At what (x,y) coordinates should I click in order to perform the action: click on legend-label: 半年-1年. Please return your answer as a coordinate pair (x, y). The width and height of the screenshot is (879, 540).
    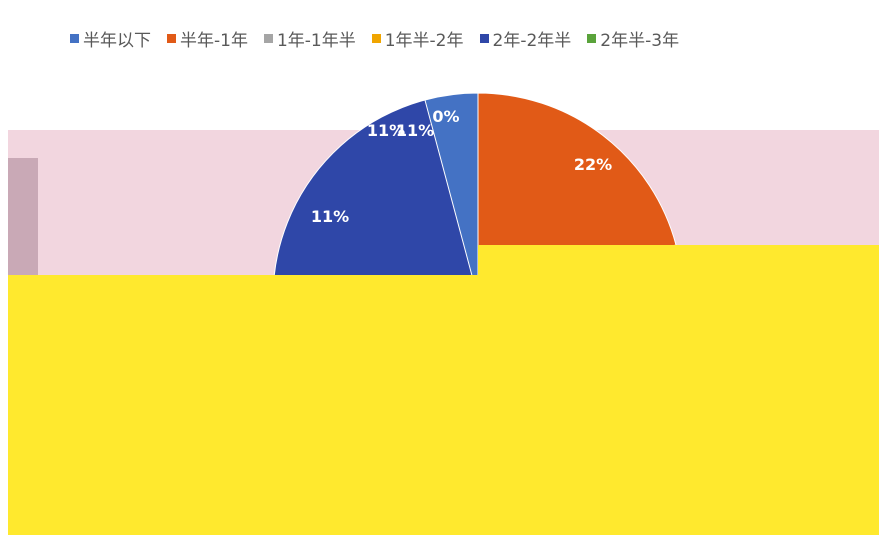
    Looking at the image, I should click on (214, 41).